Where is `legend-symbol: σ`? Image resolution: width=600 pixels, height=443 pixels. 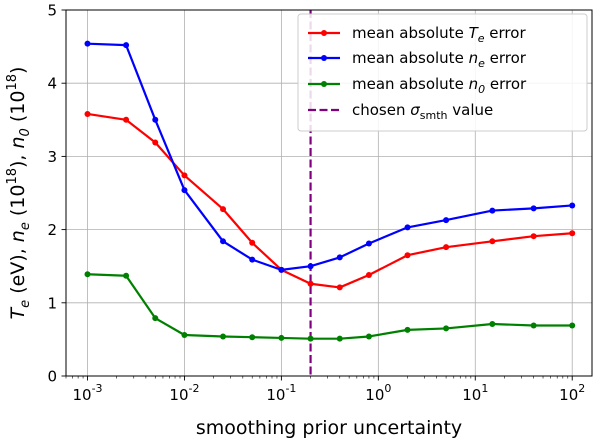 legend-symbol: σ is located at coordinates (415, 110).